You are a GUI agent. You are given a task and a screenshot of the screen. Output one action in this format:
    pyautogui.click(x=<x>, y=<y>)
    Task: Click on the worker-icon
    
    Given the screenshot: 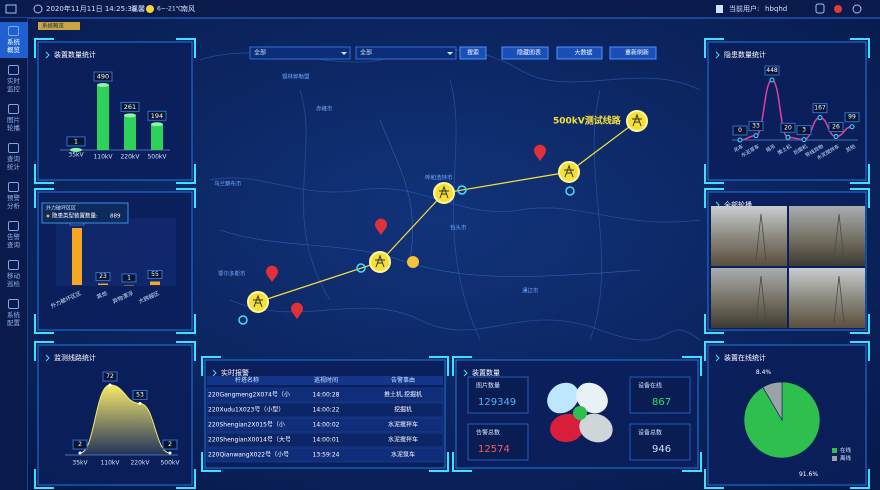 What is the action you would take?
    pyautogui.click(x=413, y=262)
    